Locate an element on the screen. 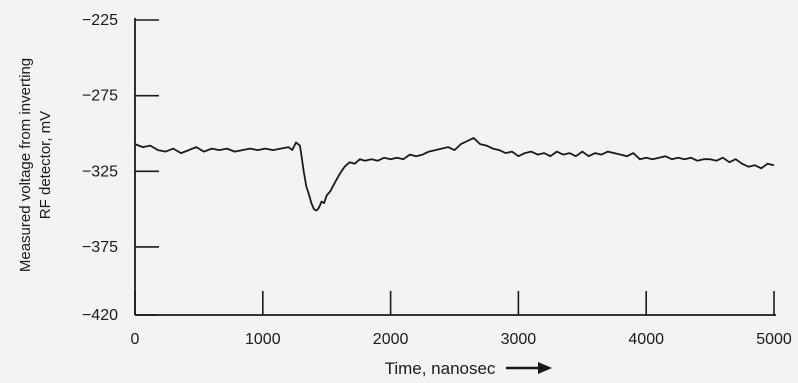 The width and height of the screenshot is (798, 383). x-tick-label: 1000 is located at coordinates (263, 339).